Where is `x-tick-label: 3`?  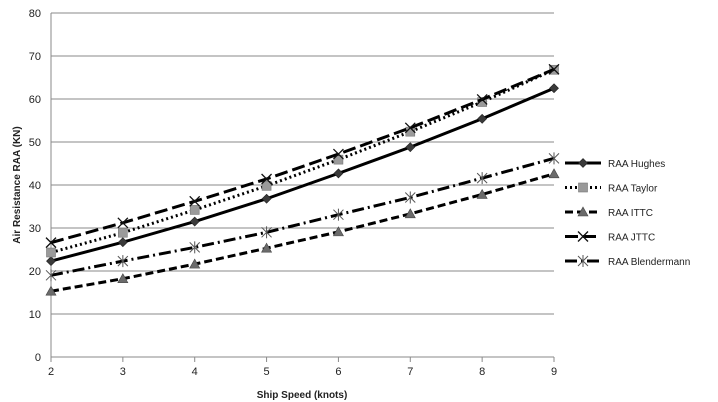 x-tick-label: 3 is located at coordinates (123, 372).